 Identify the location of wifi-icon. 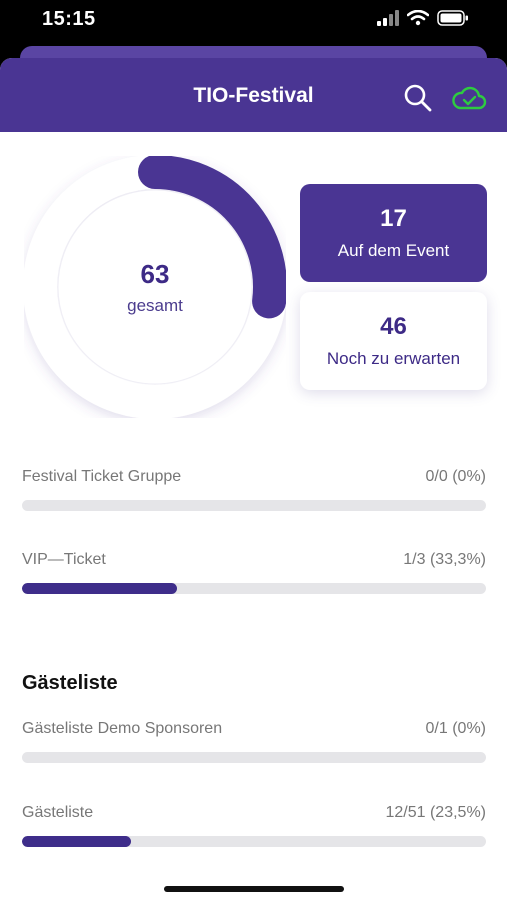
(418, 18).